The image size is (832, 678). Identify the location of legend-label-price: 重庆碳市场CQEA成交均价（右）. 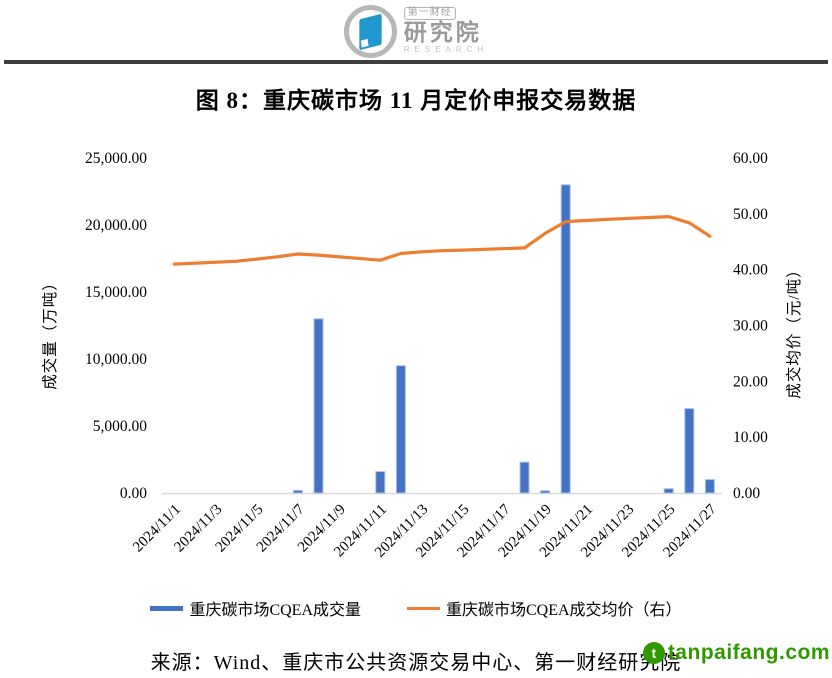
(564, 610).